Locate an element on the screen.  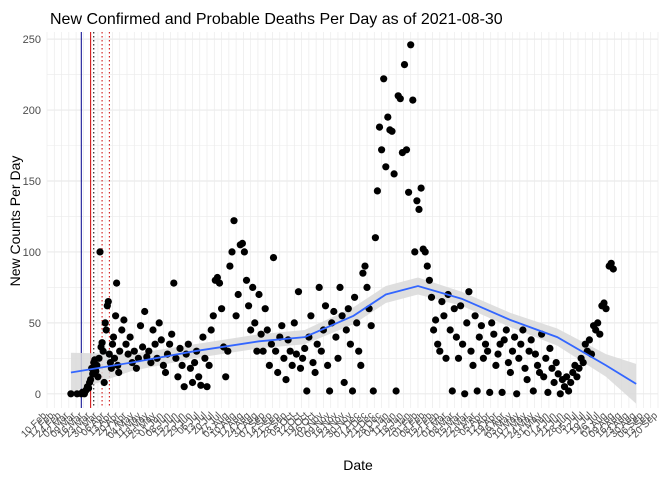
y-ticks: 0 50 100 150 200 250 is located at coordinates (32, 217).